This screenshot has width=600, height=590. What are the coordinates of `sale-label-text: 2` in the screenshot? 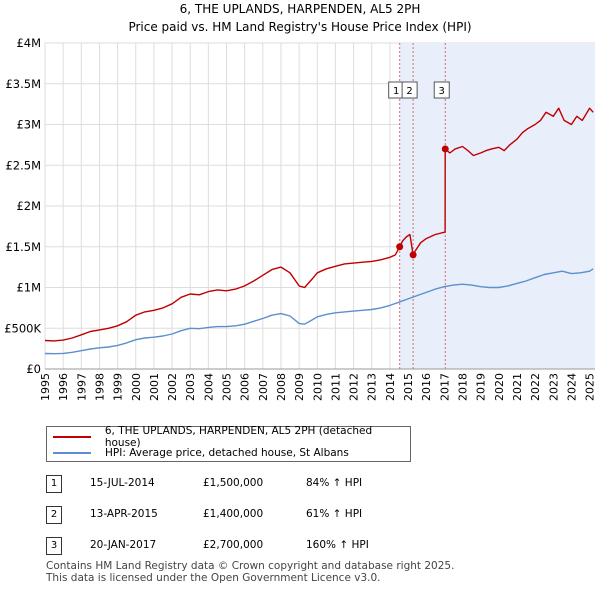 It's located at (409, 91).